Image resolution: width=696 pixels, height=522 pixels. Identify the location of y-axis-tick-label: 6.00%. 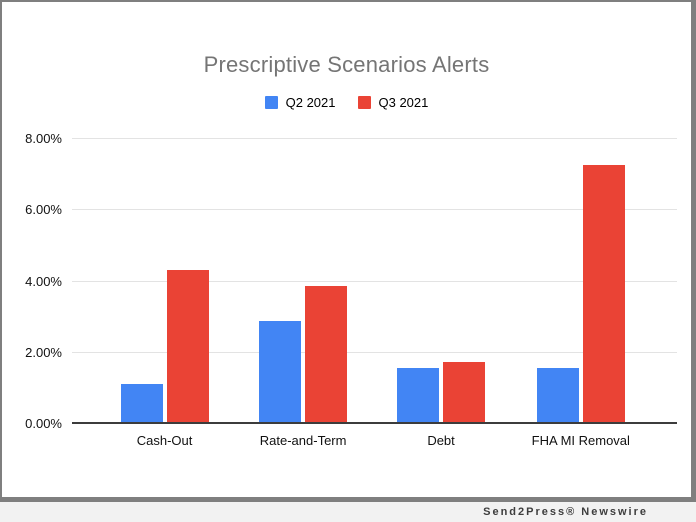
(43, 210).